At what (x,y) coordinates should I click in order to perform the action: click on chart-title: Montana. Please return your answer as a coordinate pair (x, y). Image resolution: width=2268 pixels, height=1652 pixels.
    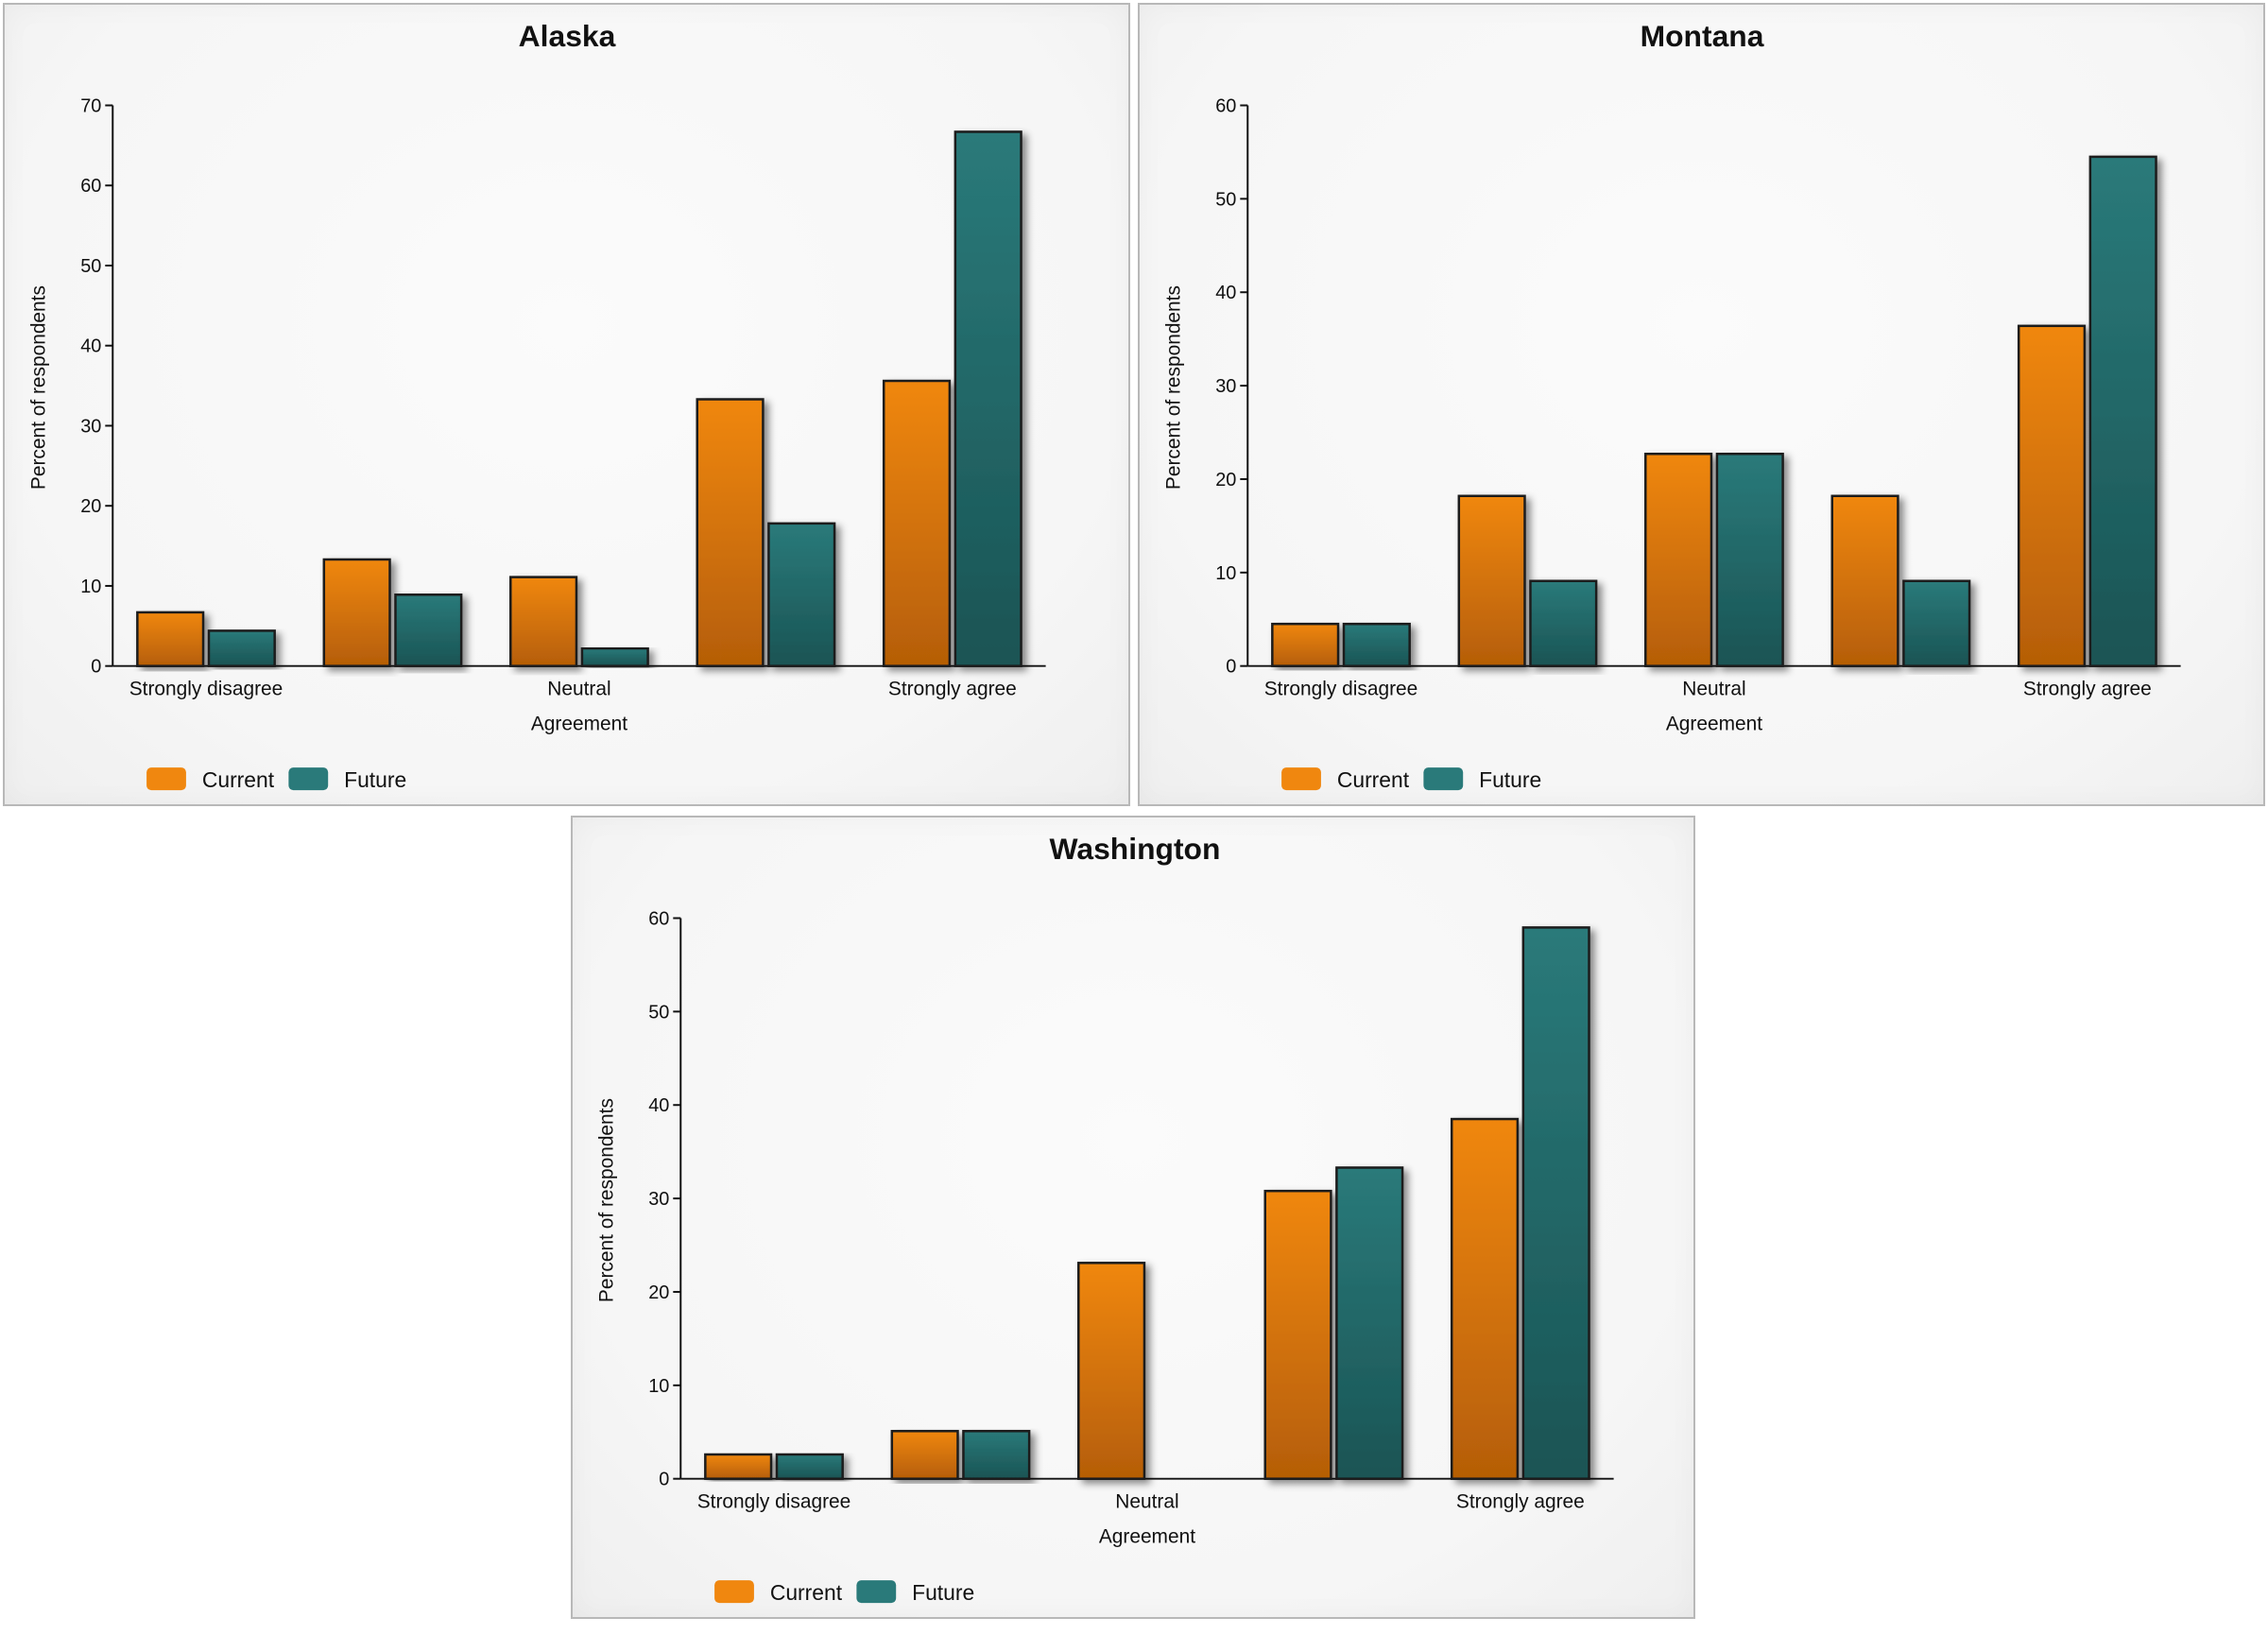
    Looking at the image, I should click on (1702, 36).